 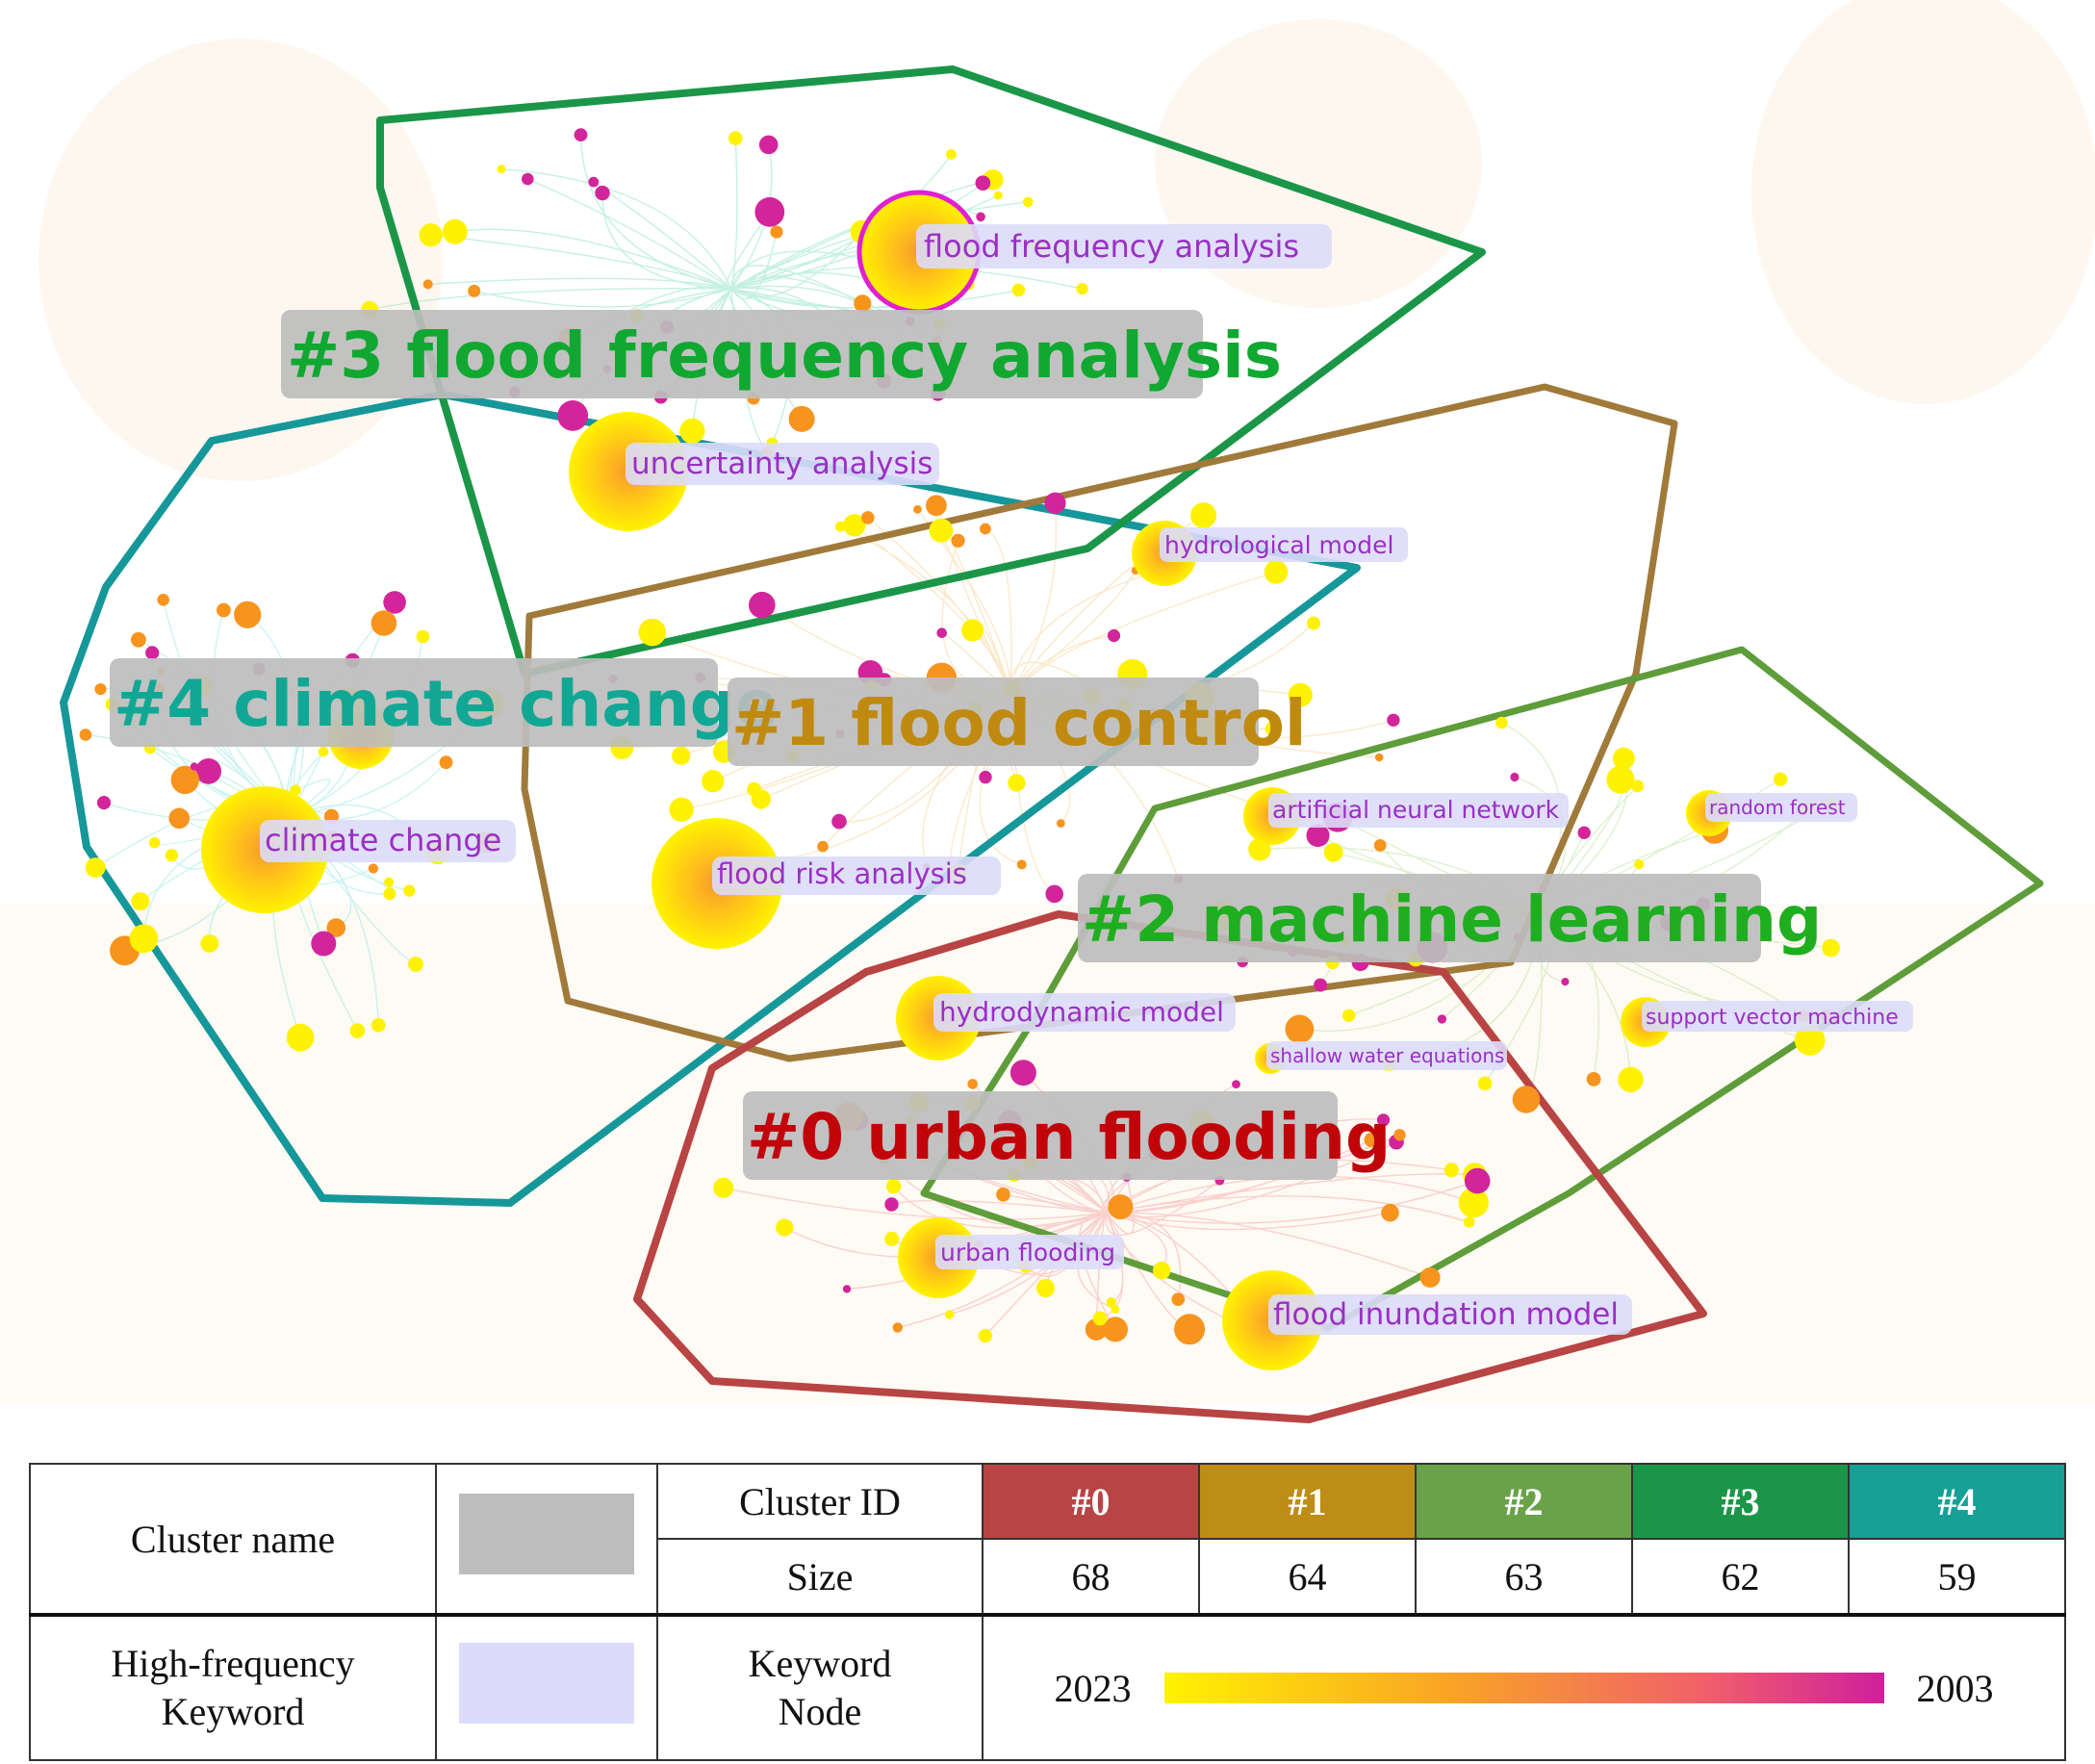 What do you see at coordinates (820, 1687) in the screenshot?
I see `legend-keyword-node-label: Keyword Node` at bounding box center [820, 1687].